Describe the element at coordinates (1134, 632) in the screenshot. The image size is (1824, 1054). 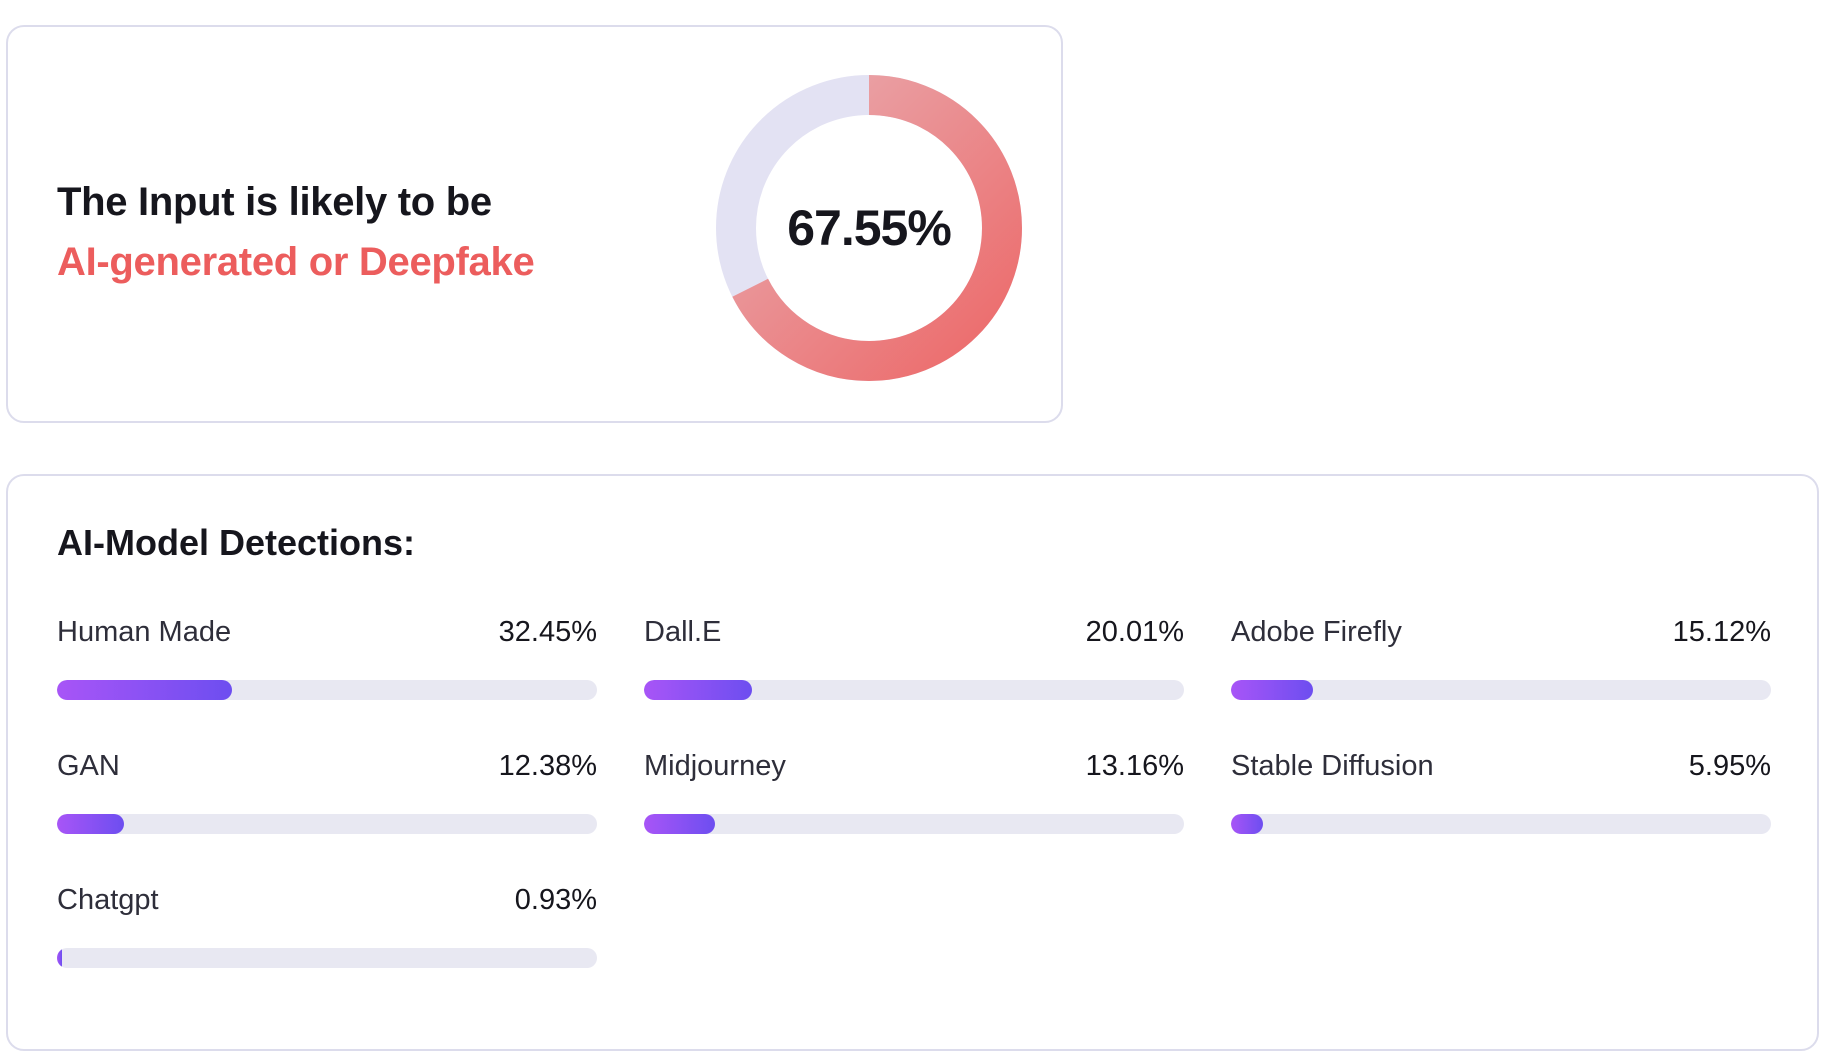
I see `detection-percentage: 20.01%` at that location.